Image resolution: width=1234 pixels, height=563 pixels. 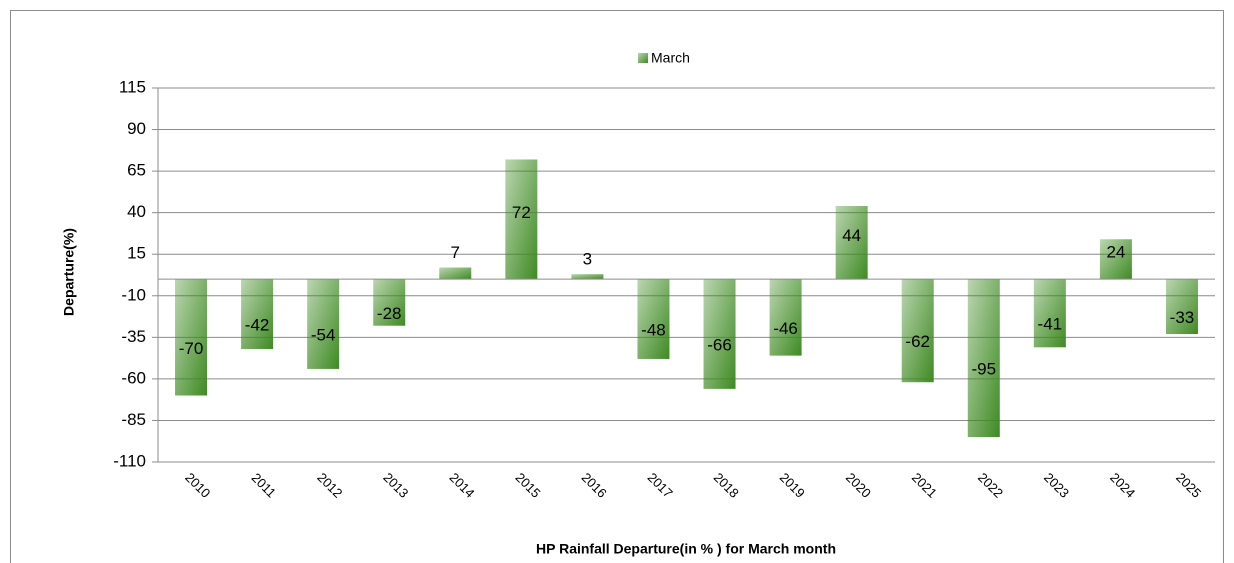 I want to click on y-tick-label: -85, so click(x=133, y=419).